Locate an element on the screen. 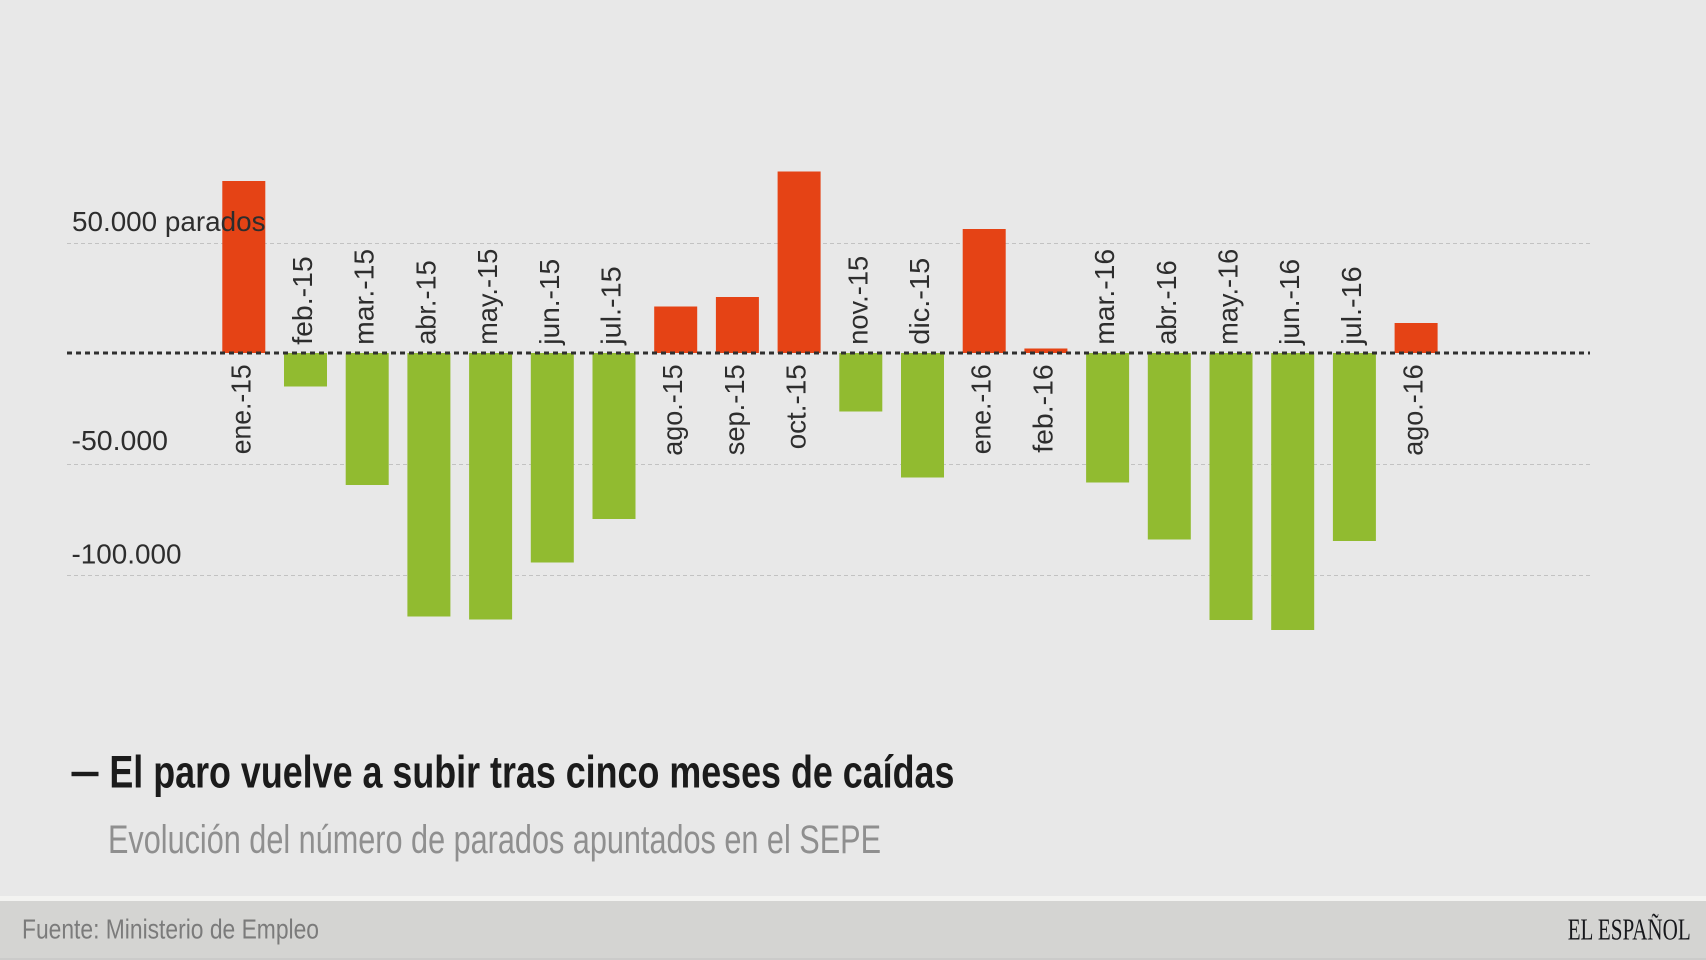  svg-text: feb.-16 is located at coordinates (1042, 408).